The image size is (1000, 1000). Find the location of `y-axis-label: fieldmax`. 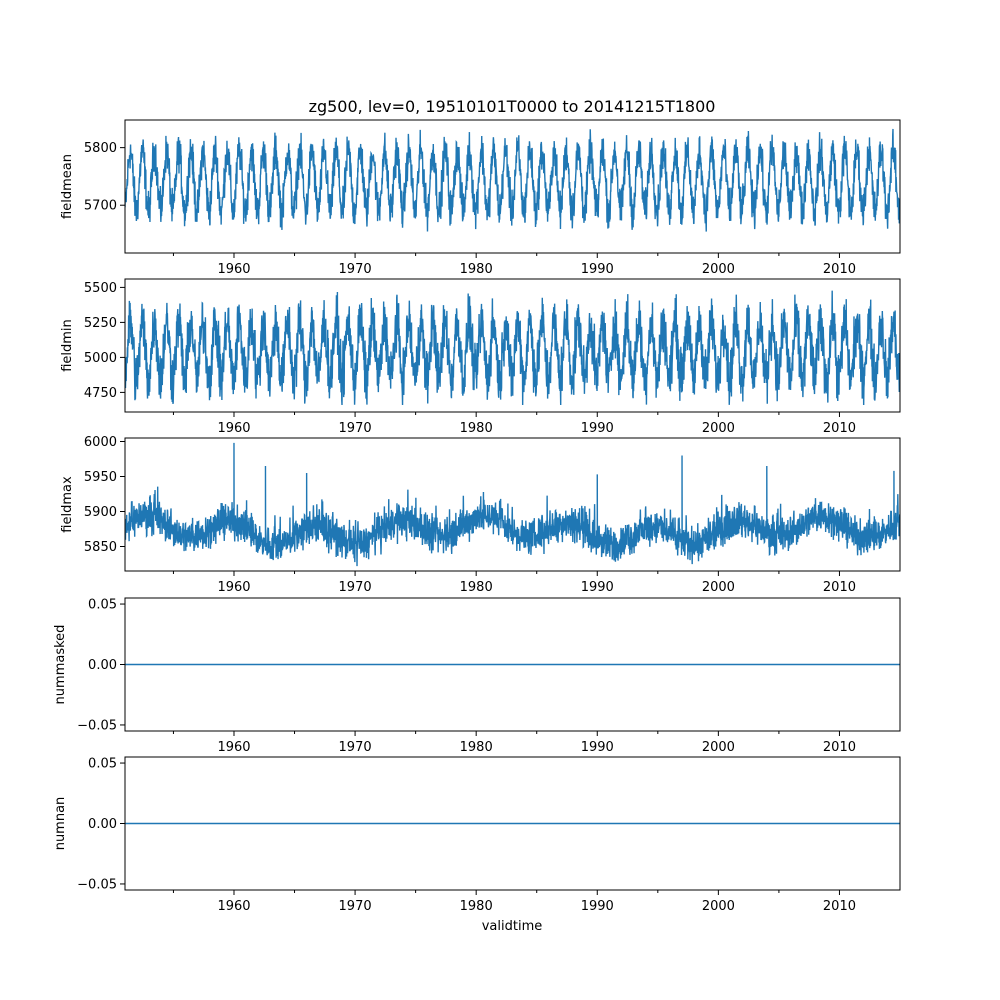

y-axis-label: fieldmax is located at coordinates (67, 504).